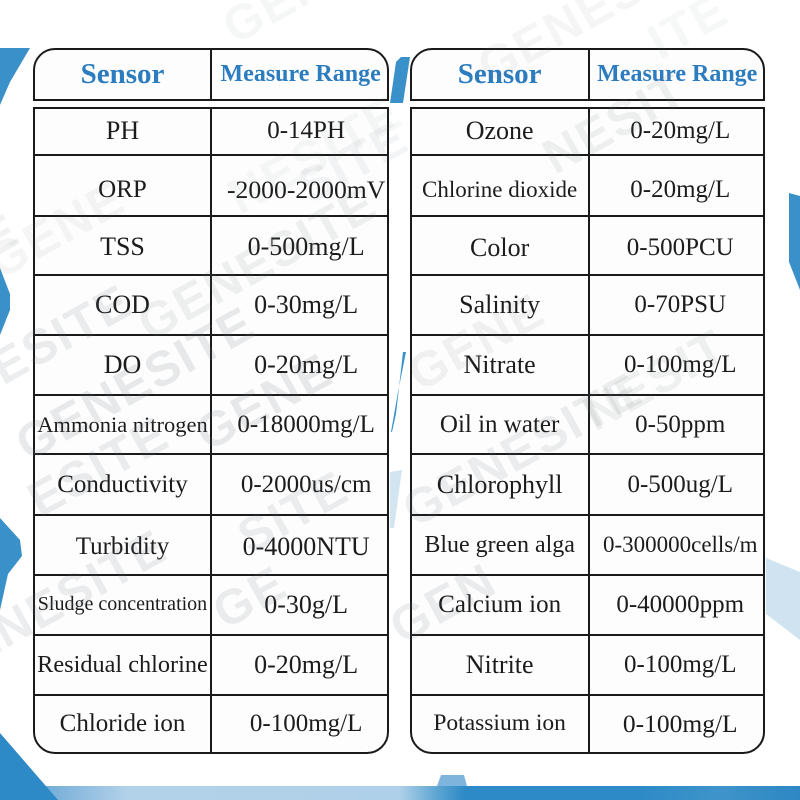 This screenshot has height=800, width=800. Describe the element at coordinates (293, 513) in the screenshot. I see `svg-text: SITE` at that location.